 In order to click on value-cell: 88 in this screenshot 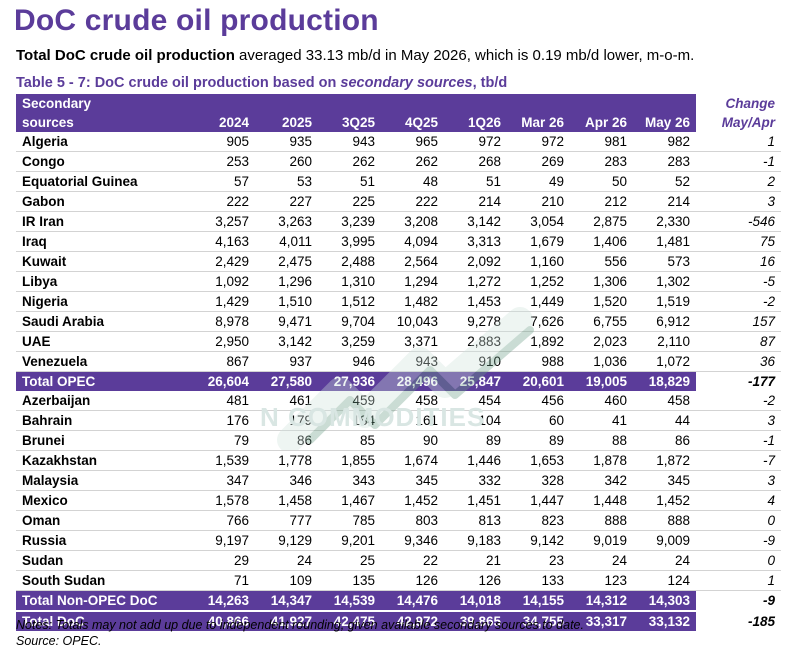, I will do `click(601, 441)`.